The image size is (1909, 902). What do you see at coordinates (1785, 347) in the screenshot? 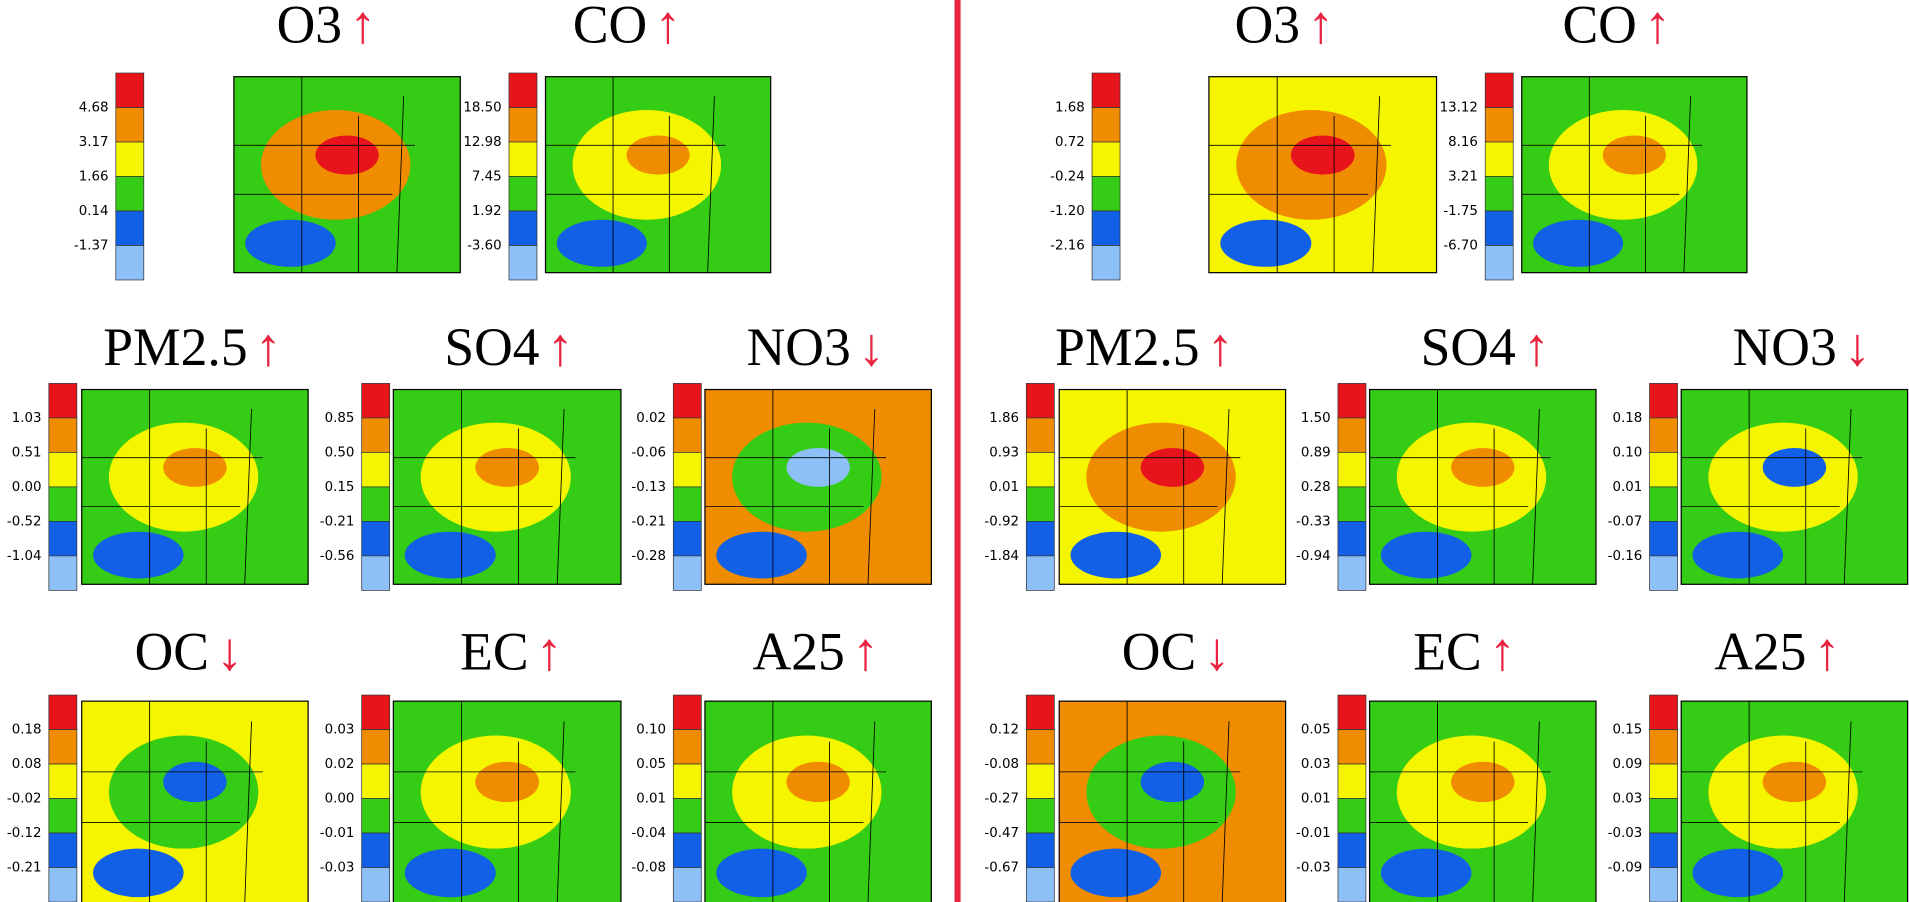
I see `title-text: NO3` at bounding box center [1785, 347].